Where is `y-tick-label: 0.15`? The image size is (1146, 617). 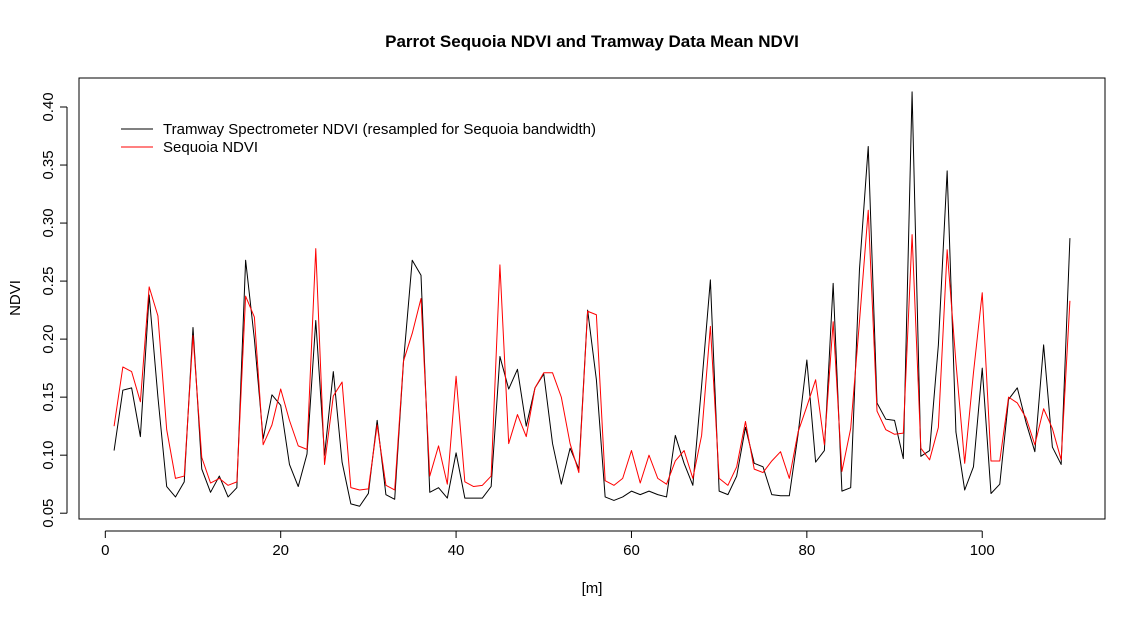 y-tick-label: 0.15 is located at coordinates (48, 397).